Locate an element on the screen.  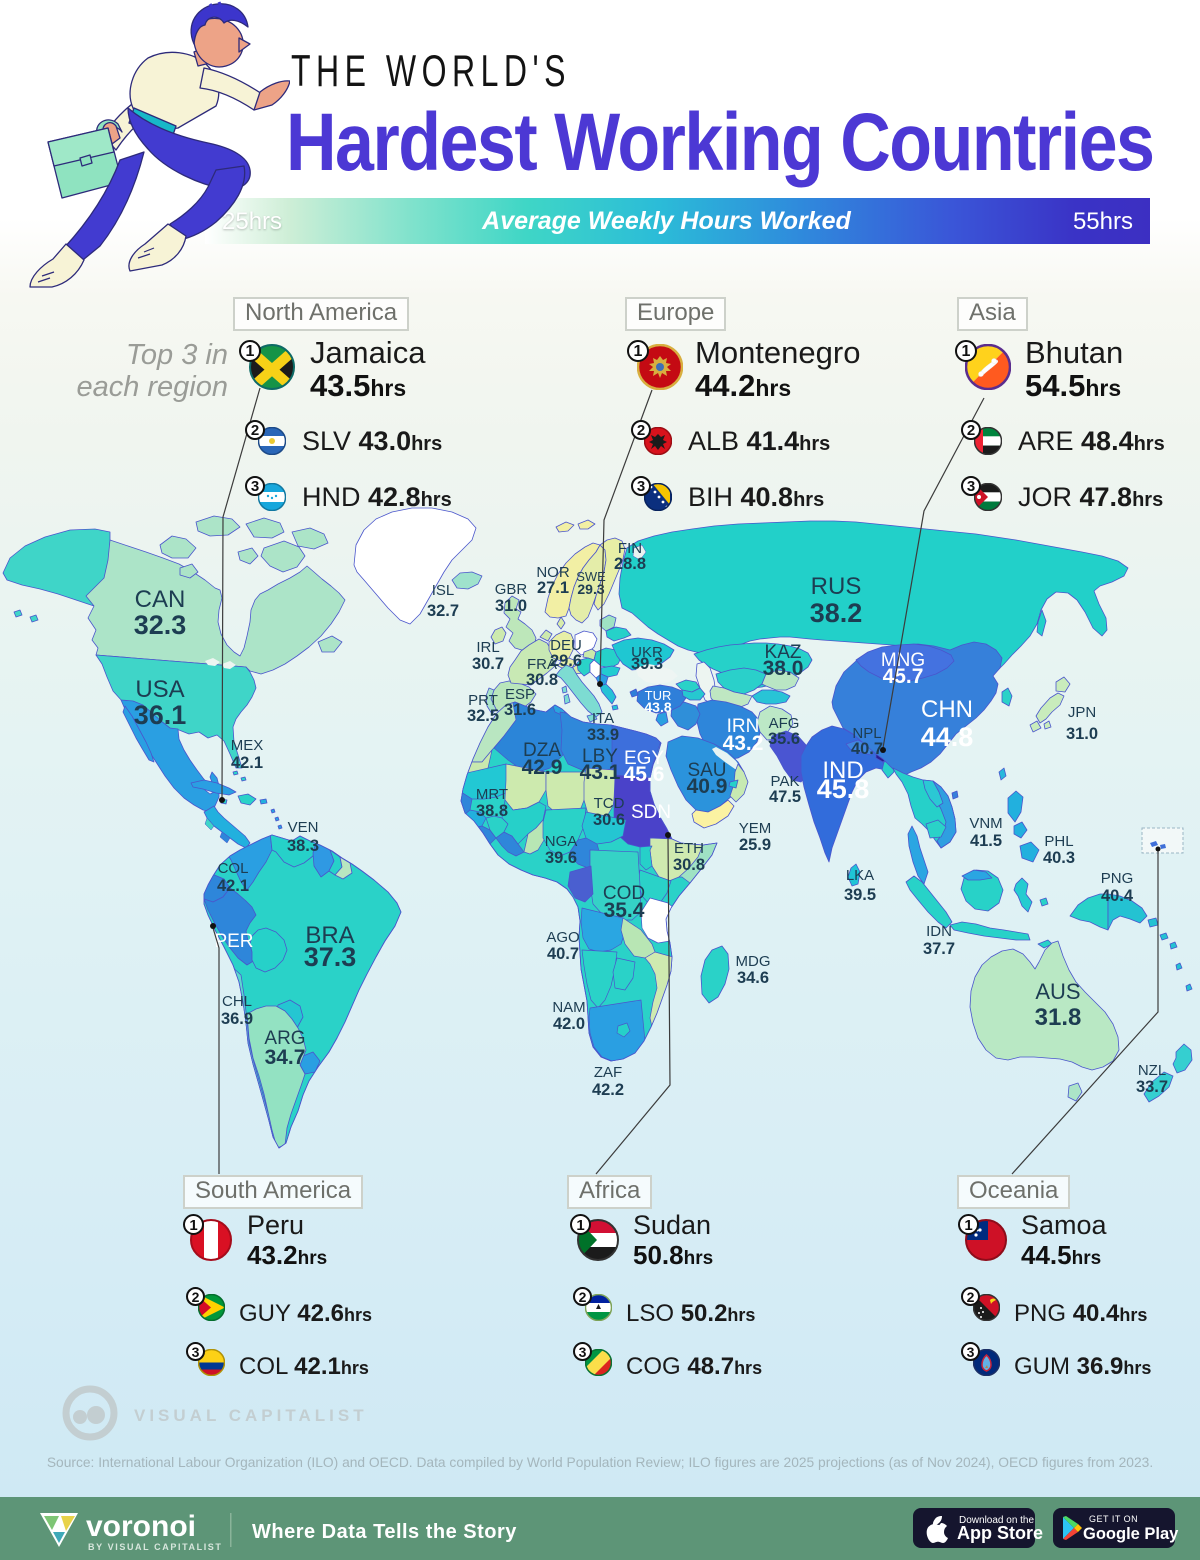
svg-text: 42.2 is located at coordinates (608, 1090).